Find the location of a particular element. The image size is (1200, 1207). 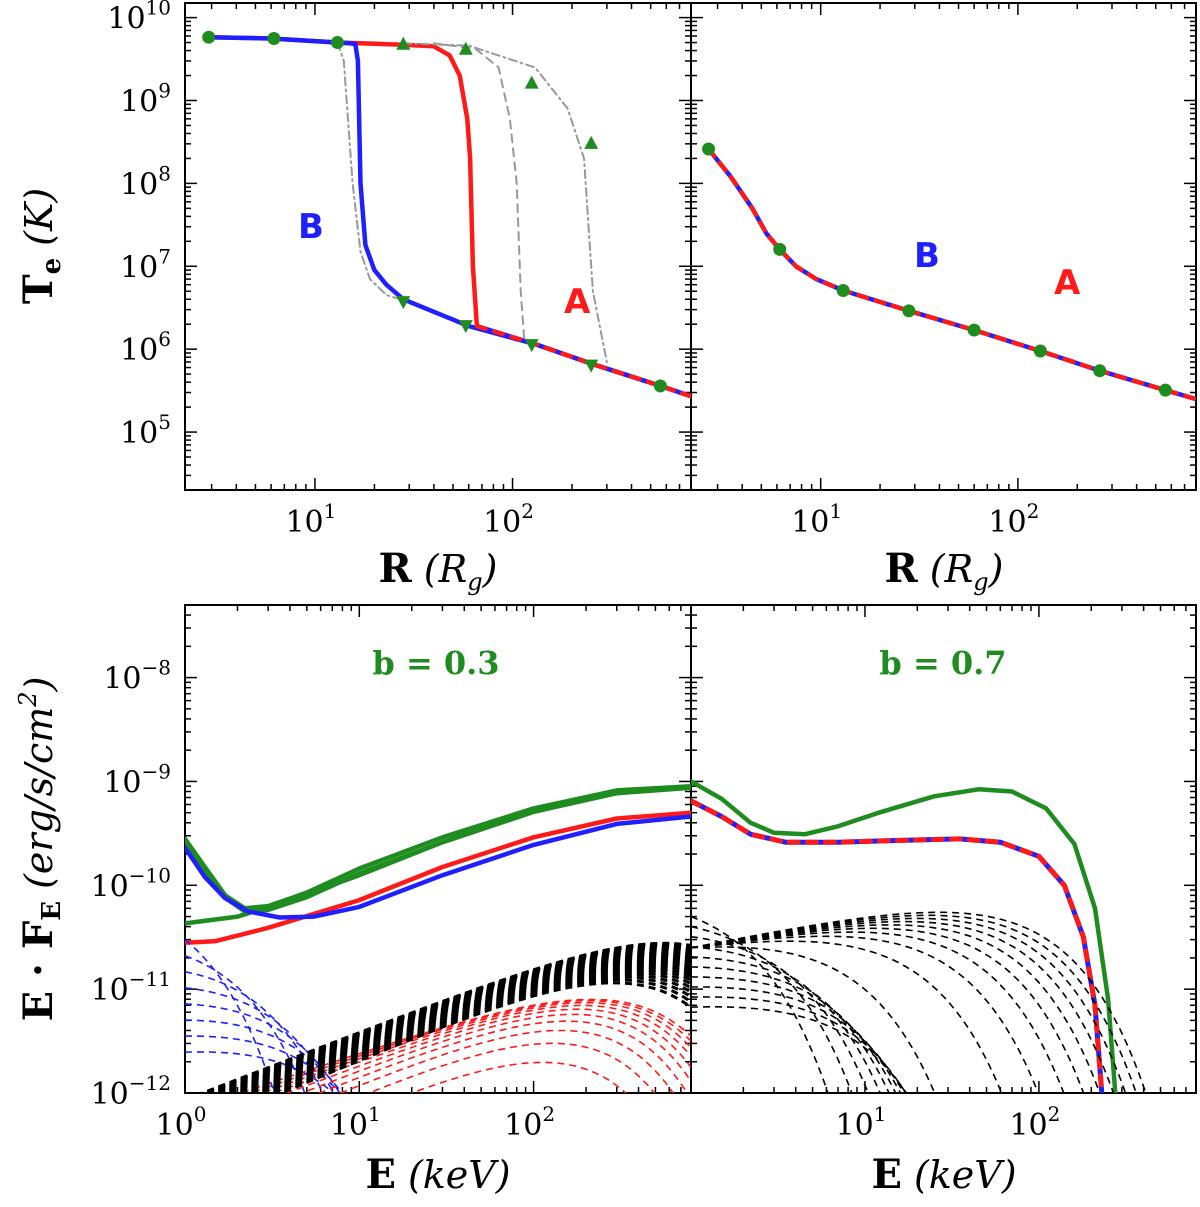

top-y-title-sub: e is located at coordinates (52, 266).